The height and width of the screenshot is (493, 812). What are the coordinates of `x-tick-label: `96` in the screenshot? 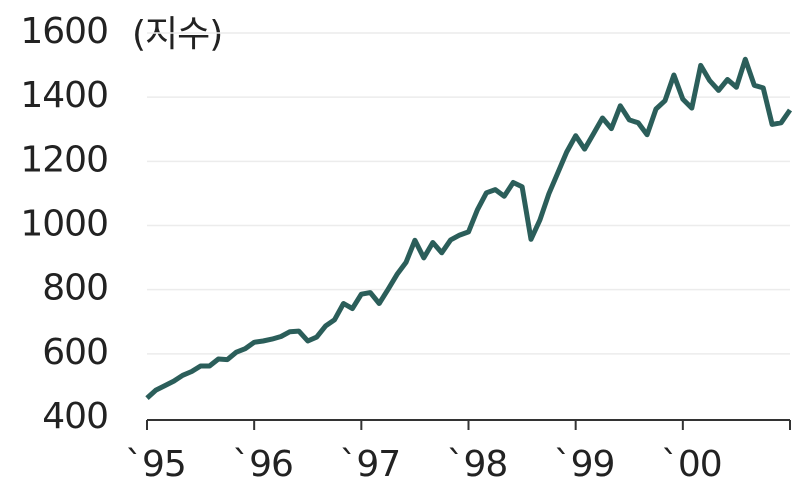 It's located at (262, 464).